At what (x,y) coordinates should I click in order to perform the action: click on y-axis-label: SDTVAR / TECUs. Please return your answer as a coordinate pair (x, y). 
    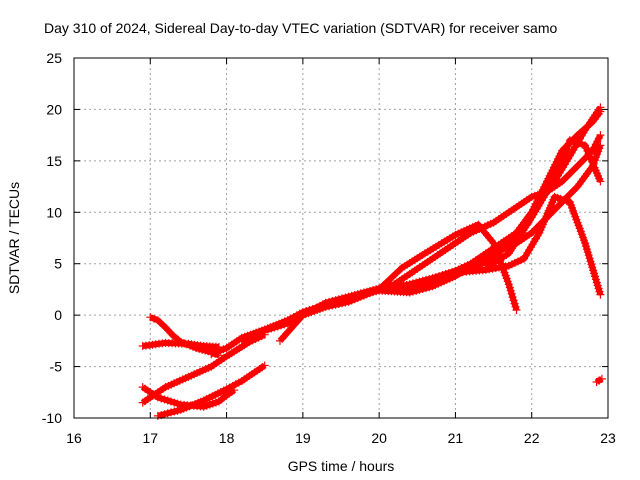
    Looking at the image, I should click on (14, 238).